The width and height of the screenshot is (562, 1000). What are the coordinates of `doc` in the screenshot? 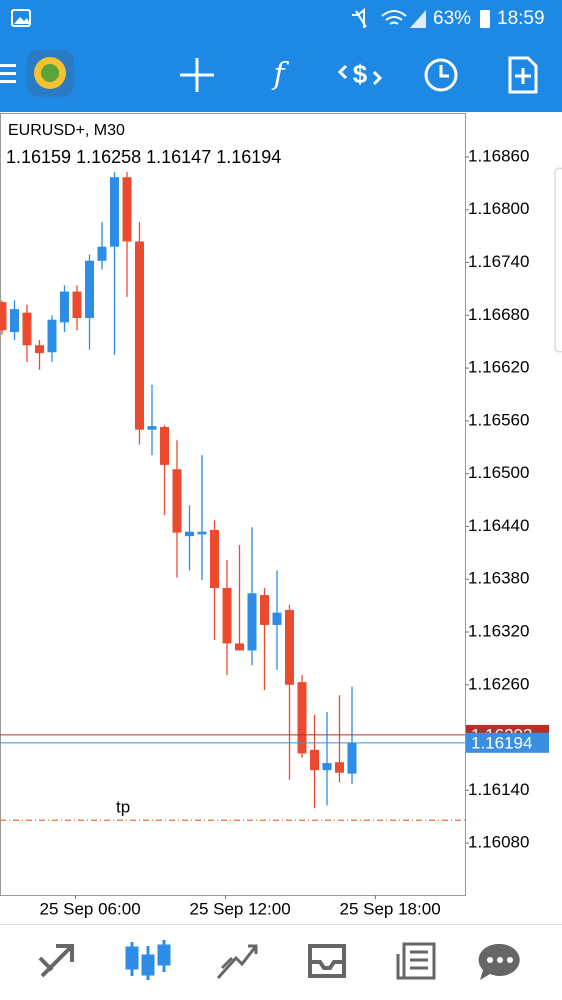 It's located at (523, 75).